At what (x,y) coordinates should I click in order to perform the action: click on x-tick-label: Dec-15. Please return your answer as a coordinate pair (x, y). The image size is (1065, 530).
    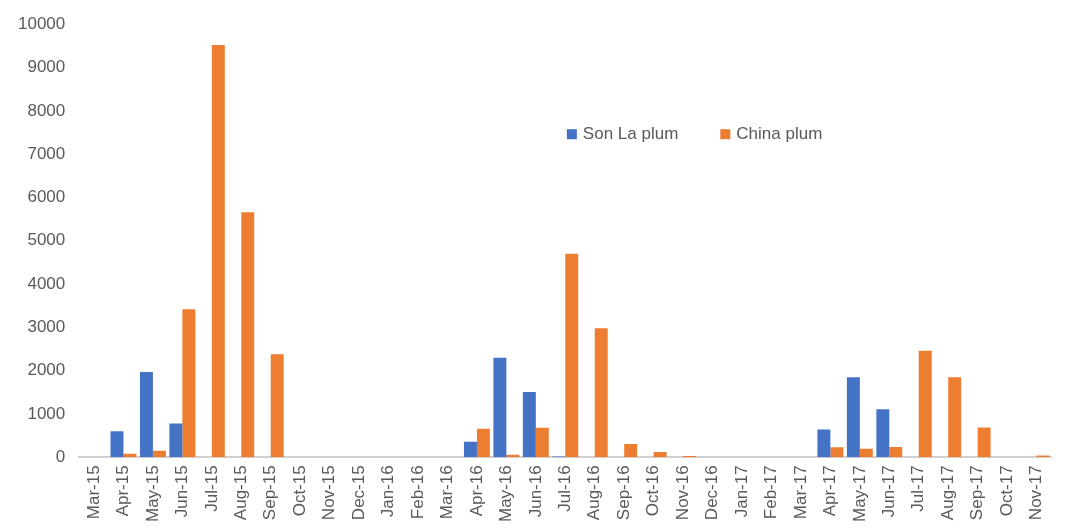
    Looking at the image, I should click on (358, 493).